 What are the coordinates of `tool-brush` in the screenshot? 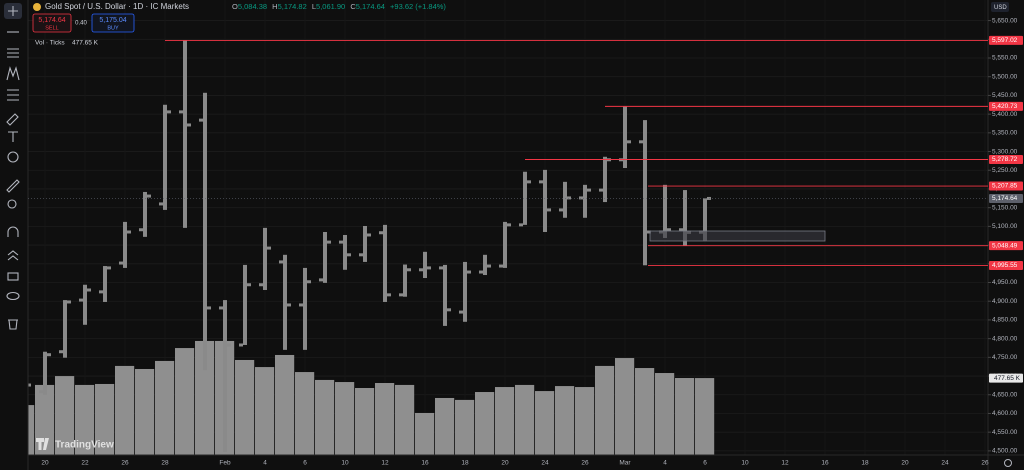 It's located at (12, 119).